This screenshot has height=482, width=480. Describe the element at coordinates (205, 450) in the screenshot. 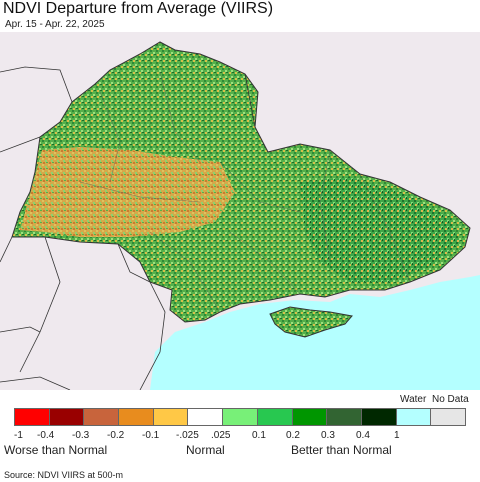

I see `legend-category-normal: Normal` at that location.